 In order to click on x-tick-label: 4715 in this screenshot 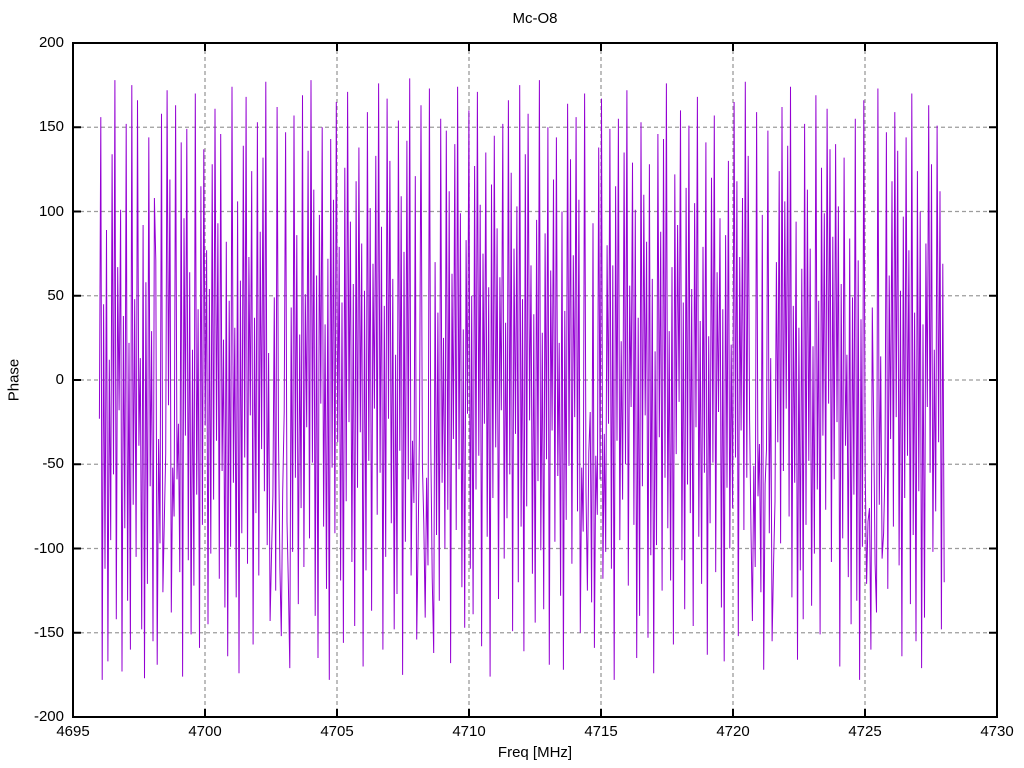, I will do `click(601, 731)`.